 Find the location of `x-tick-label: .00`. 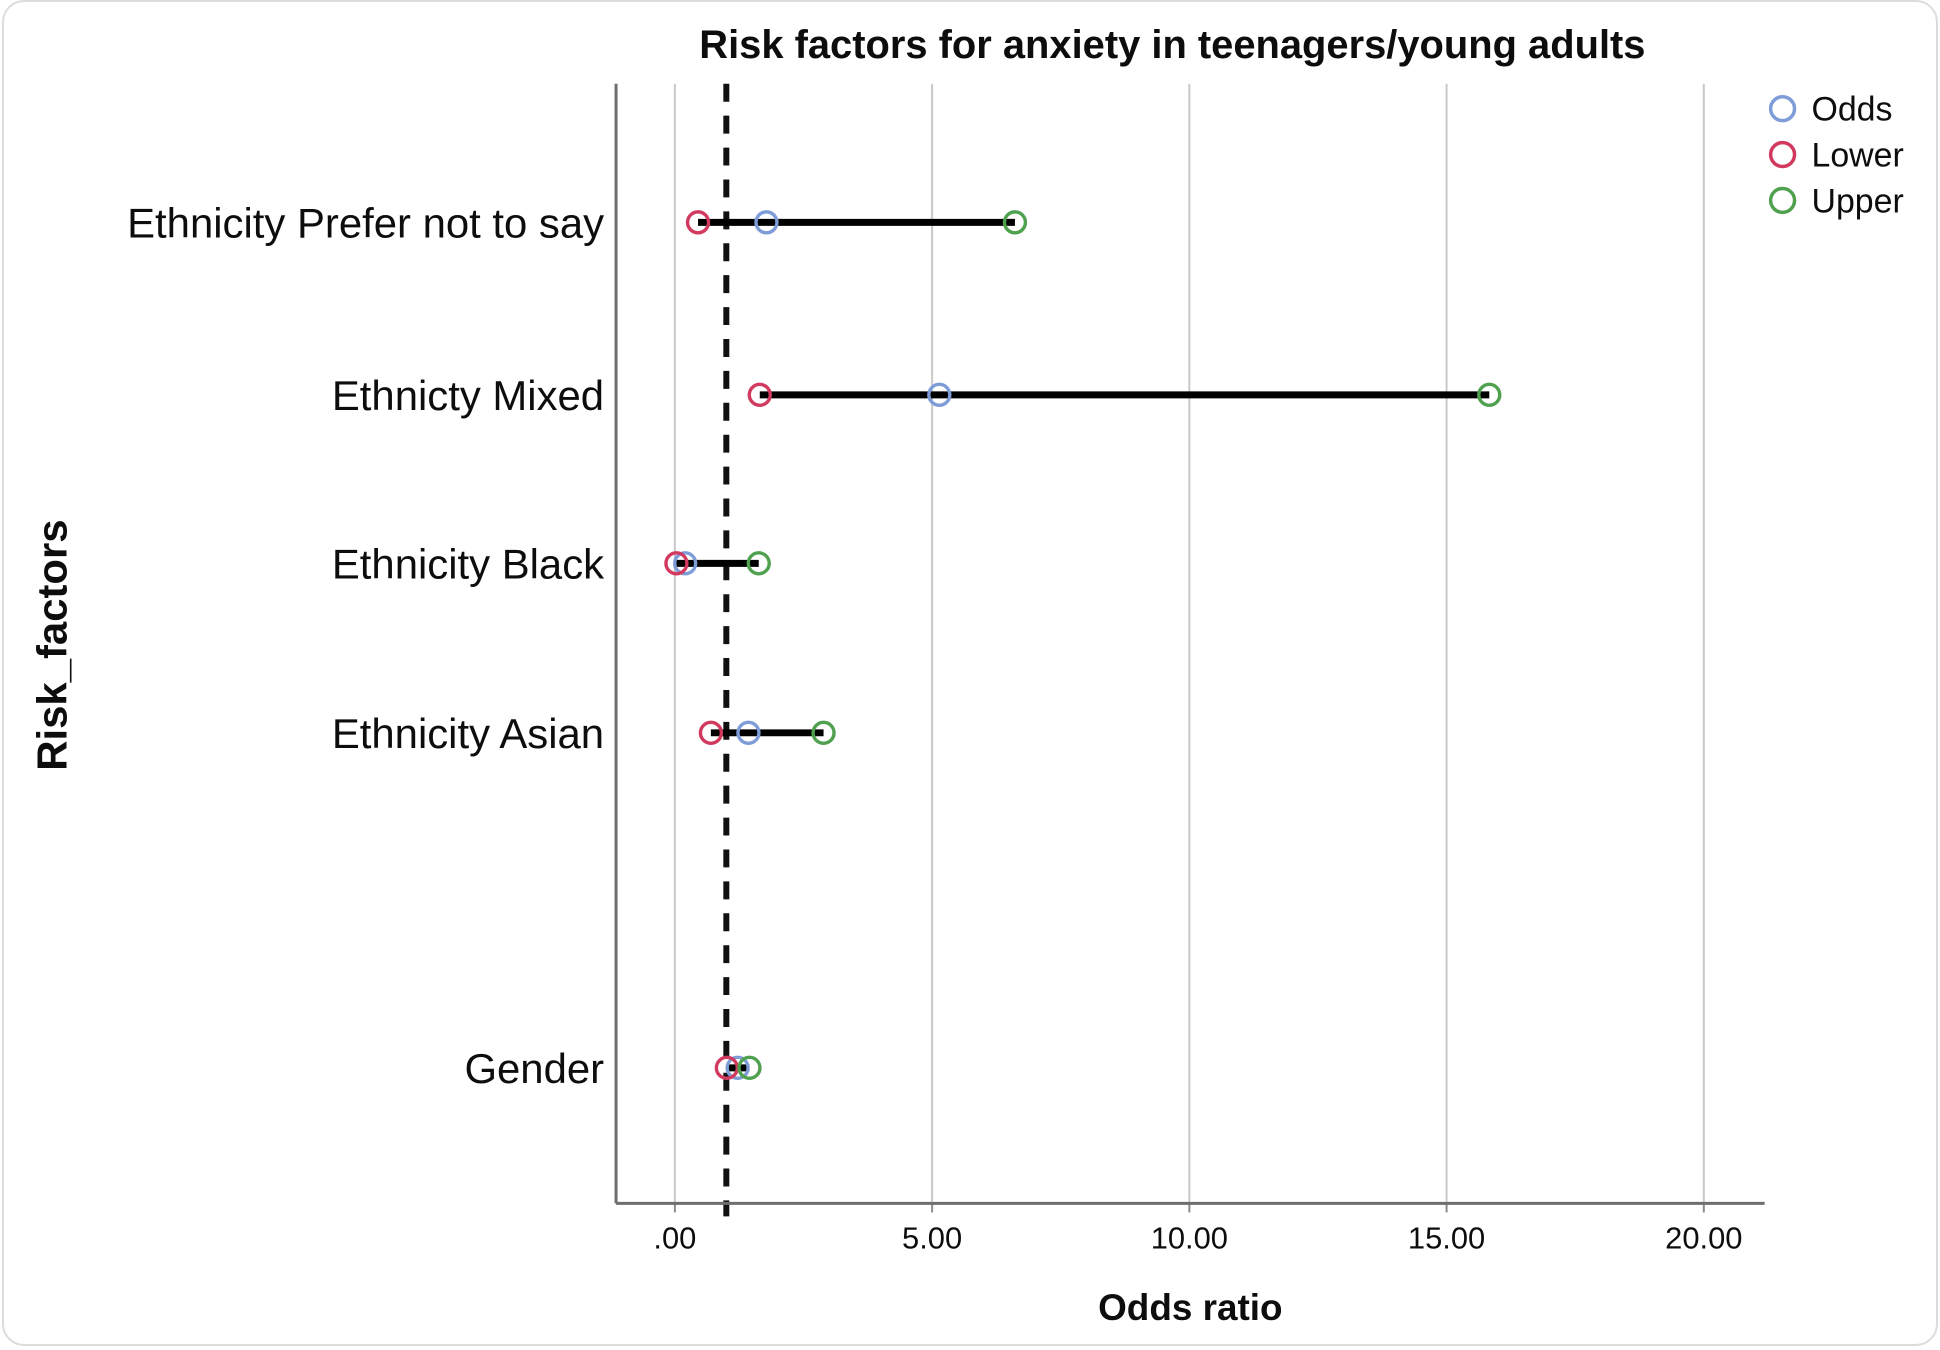

x-tick-label: .00 is located at coordinates (674, 1237).